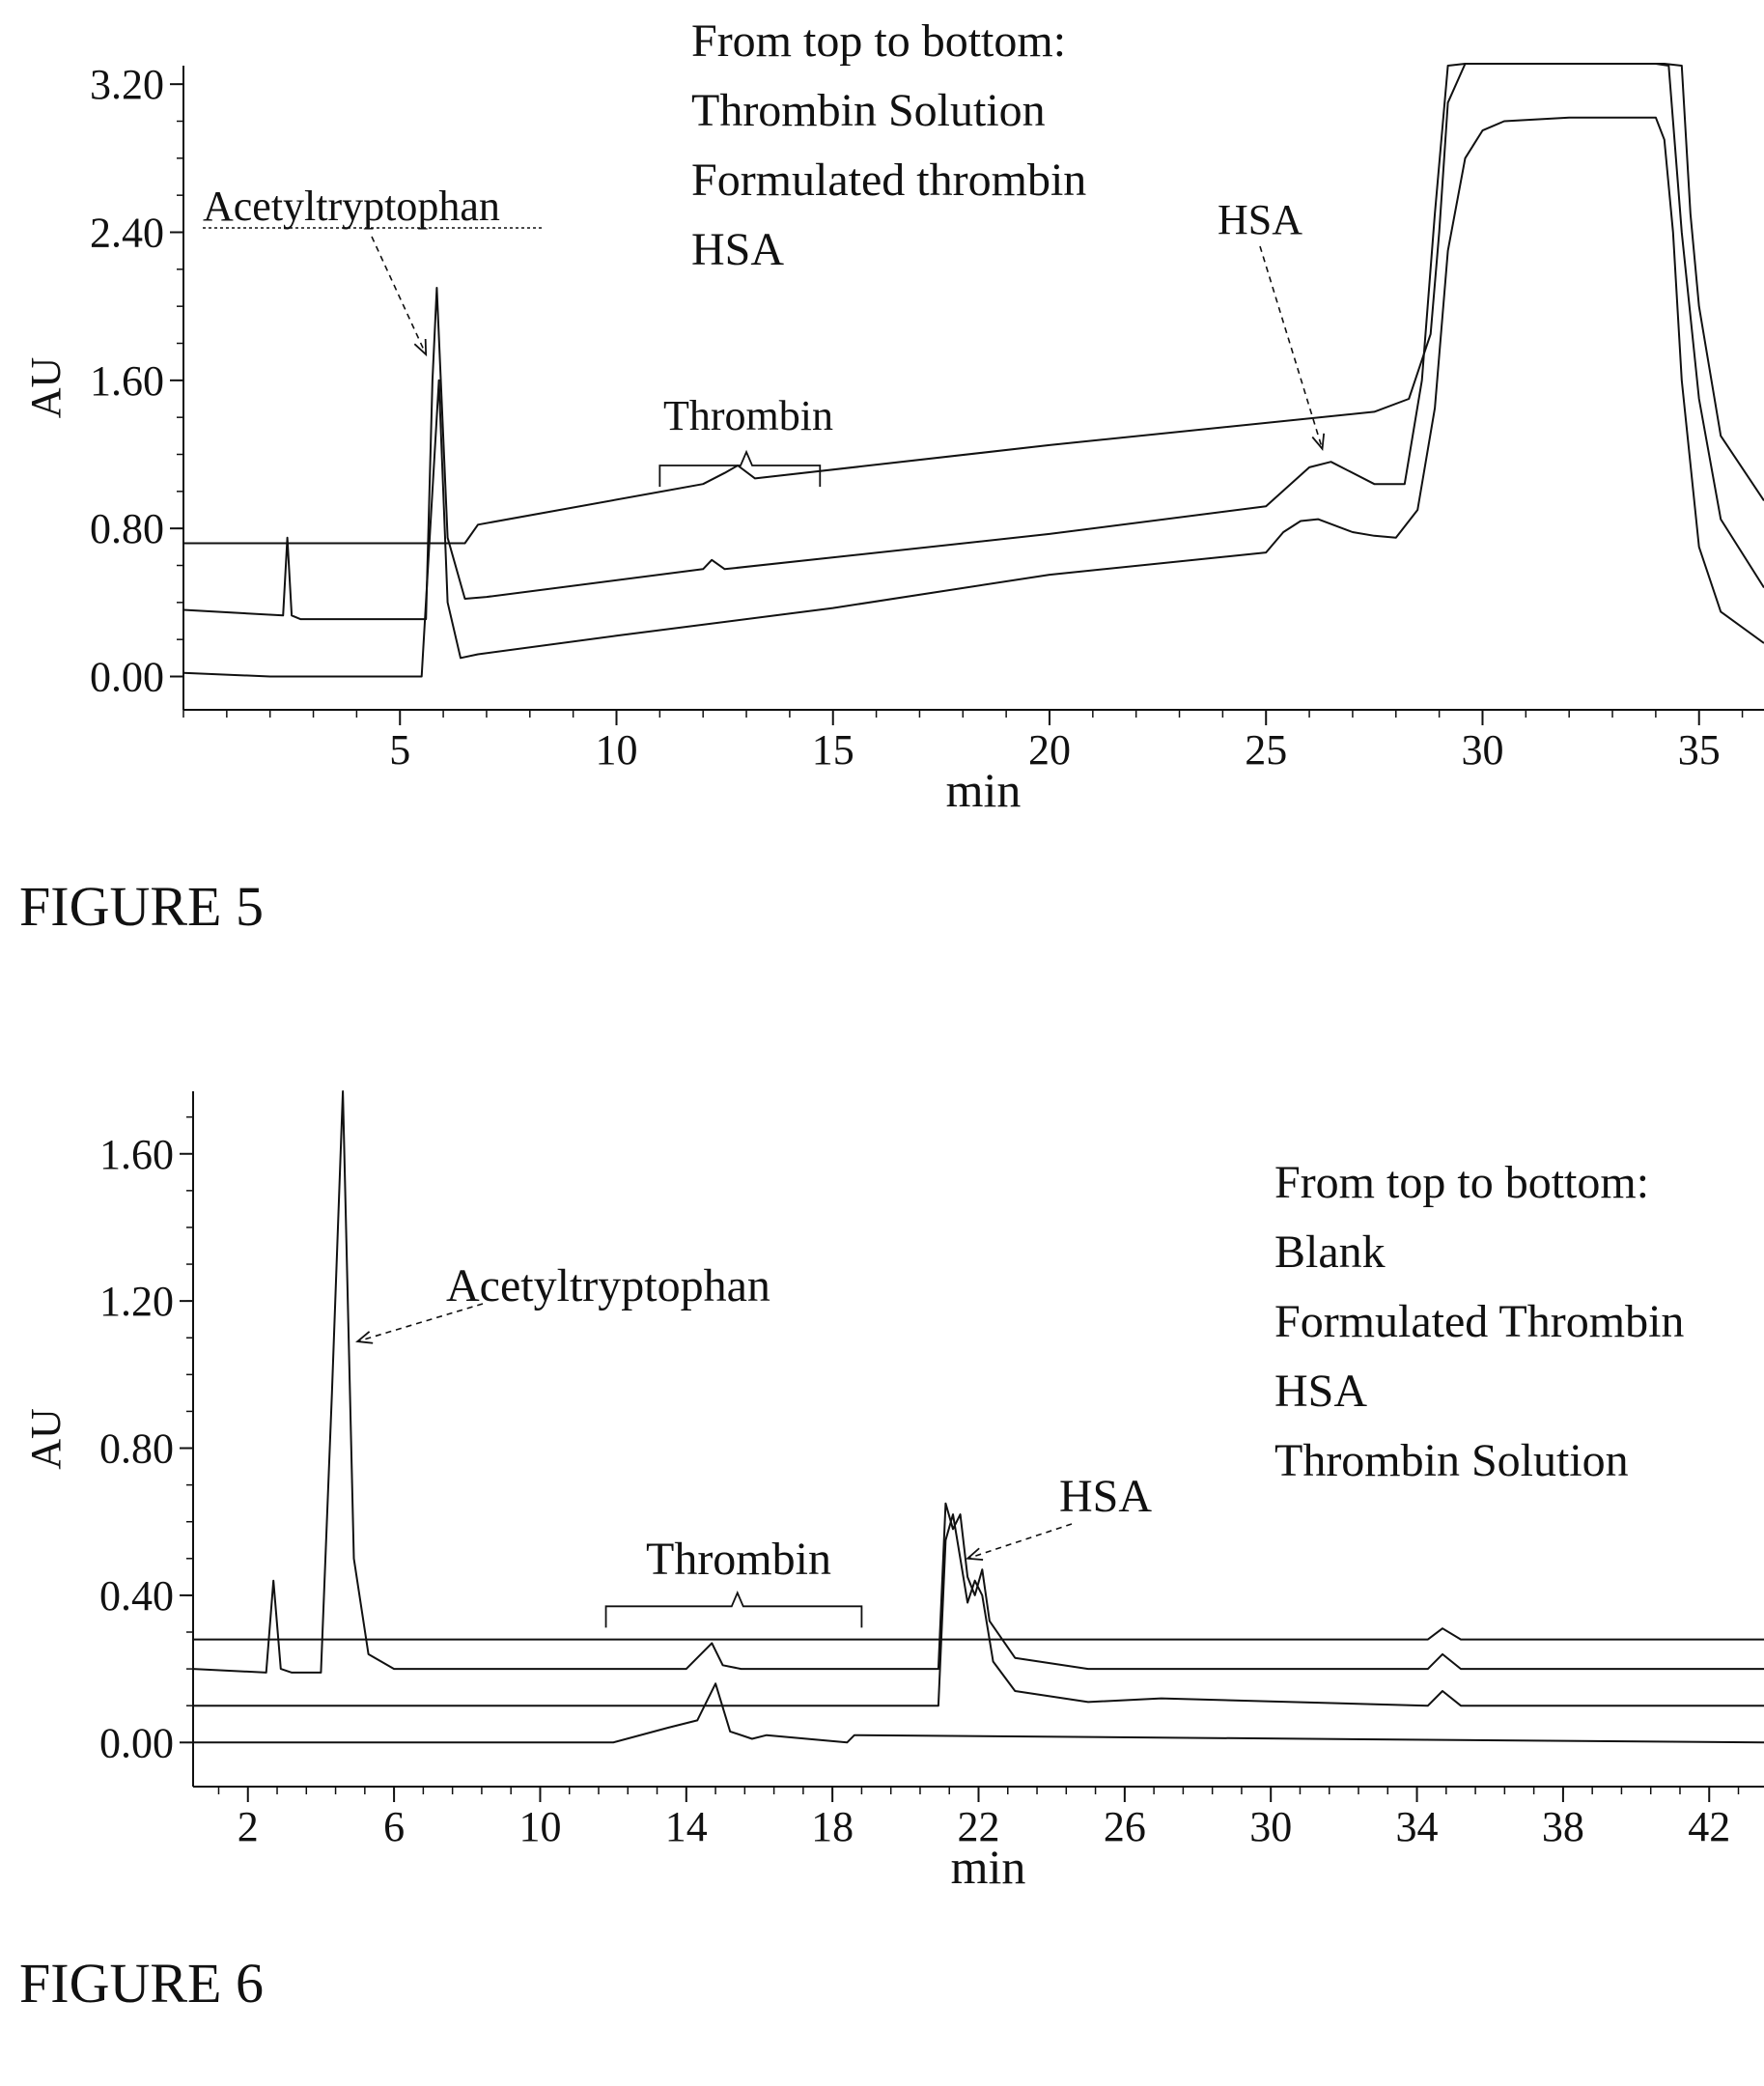 This screenshot has height=2086, width=1764. Describe the element at coordinates (142, 1984) in the screenshot. I see `figure-6-label: FIGURE 6` at that location.